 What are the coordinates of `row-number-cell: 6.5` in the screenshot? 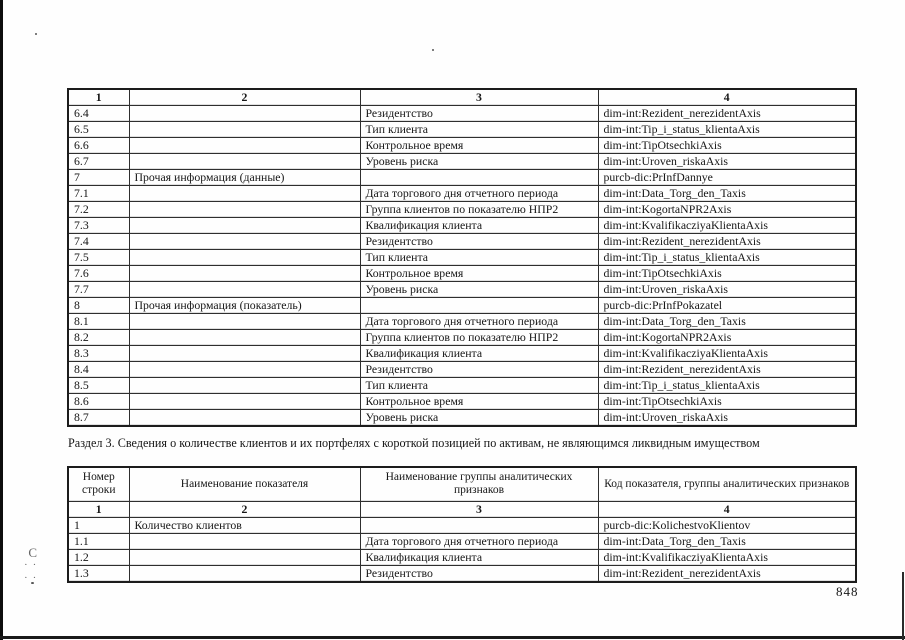 It's located at (98, 129).